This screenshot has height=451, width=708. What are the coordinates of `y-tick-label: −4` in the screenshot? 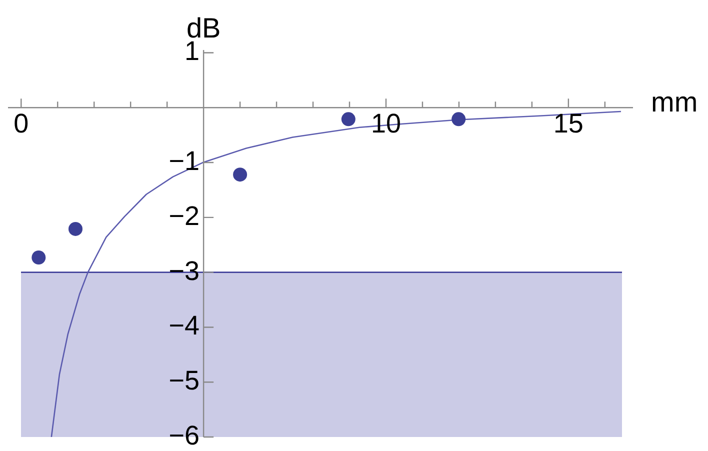 It's located at (184, 325).